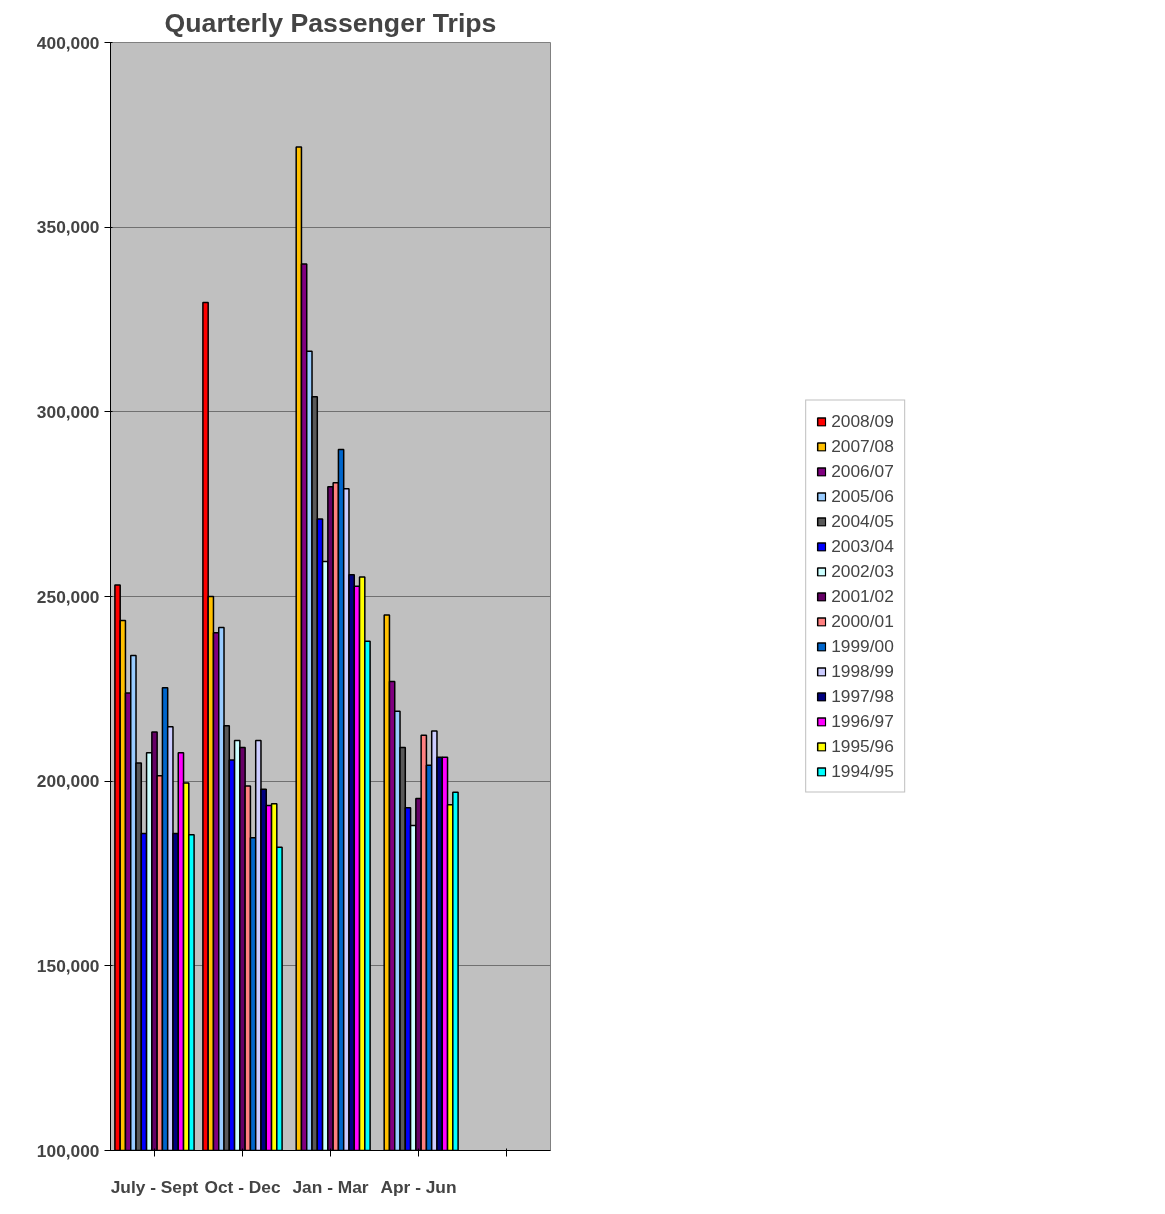 This screenshot has width=1165, height=1214. I want to click on chart-title: Quarterly Passenger Trips, so click(330, 22).